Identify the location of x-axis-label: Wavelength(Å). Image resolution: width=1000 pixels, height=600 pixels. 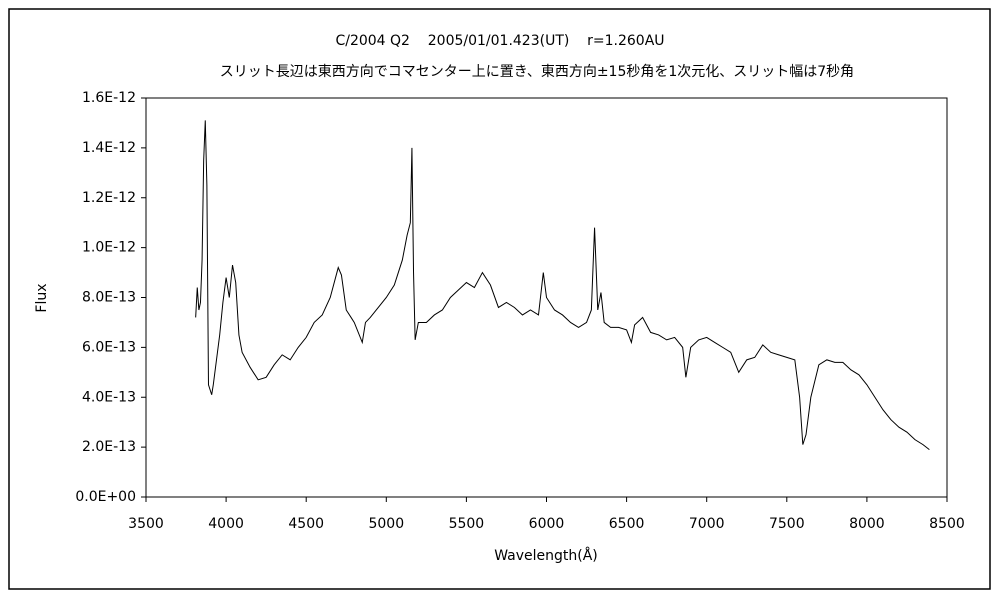
(546, 555).